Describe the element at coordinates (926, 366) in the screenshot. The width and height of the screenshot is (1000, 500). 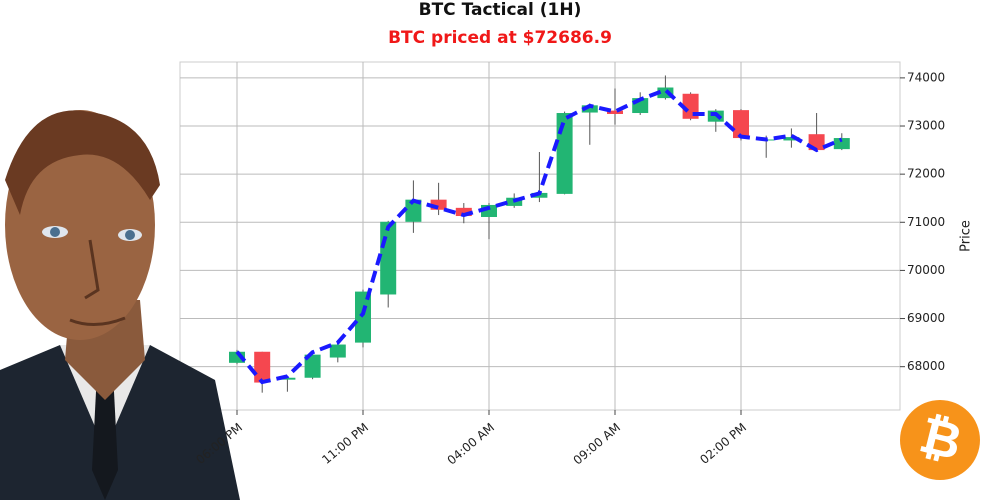
I see `y-tick-label: 68000` at that location.